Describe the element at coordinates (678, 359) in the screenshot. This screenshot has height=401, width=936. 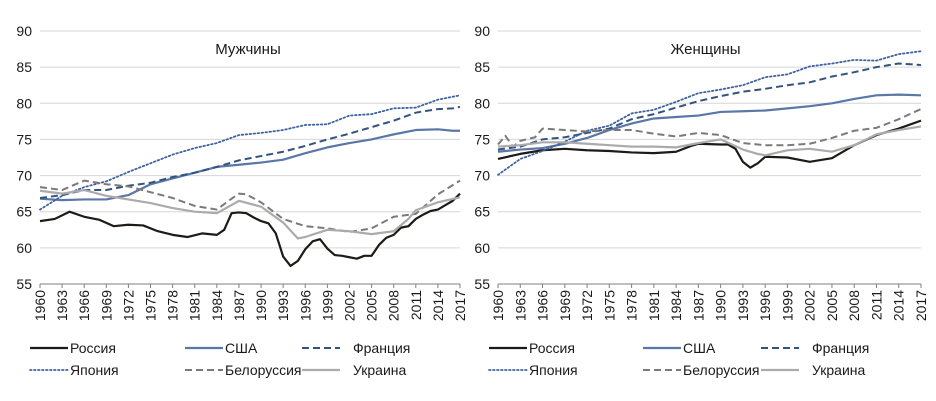
I see `legend-right: Россия США Франция Япония Белоруссия Украина` at that location.